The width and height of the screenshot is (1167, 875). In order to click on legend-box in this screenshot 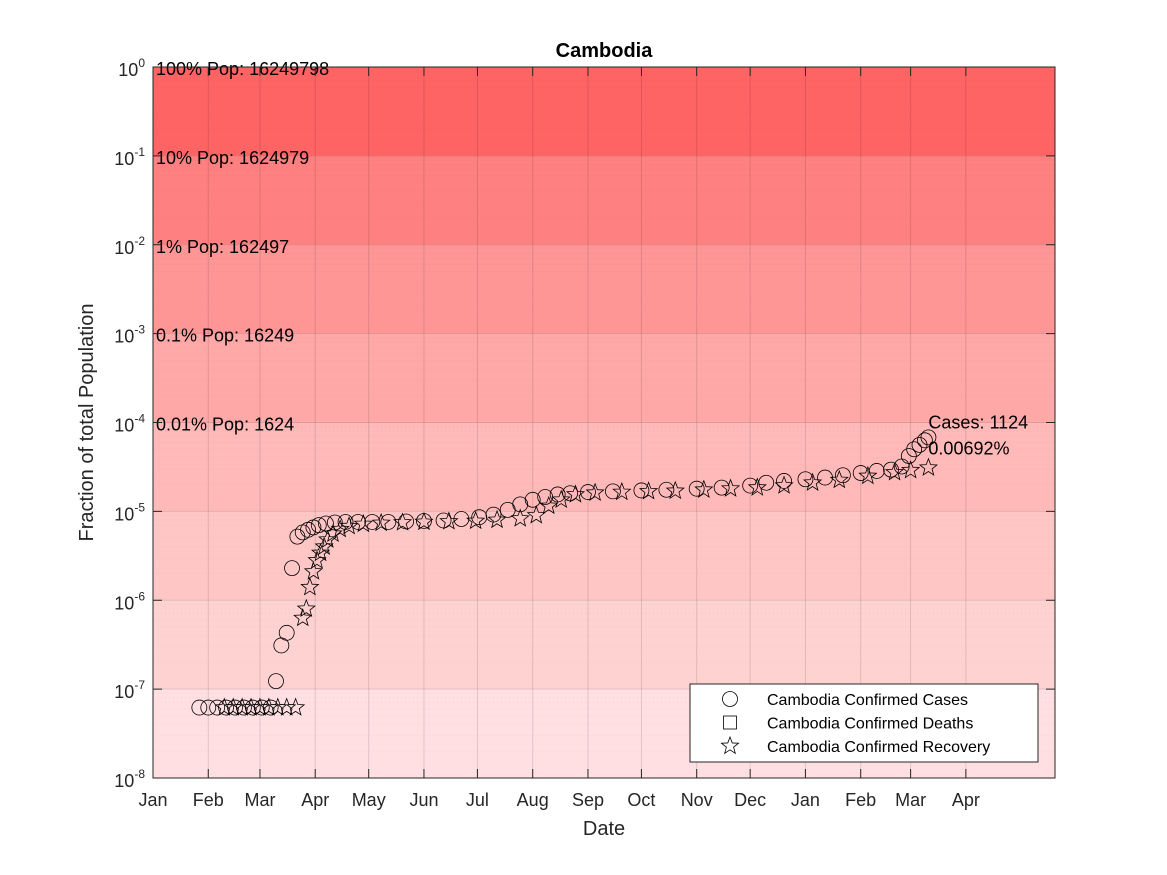, I will do `click(864, 723)`.